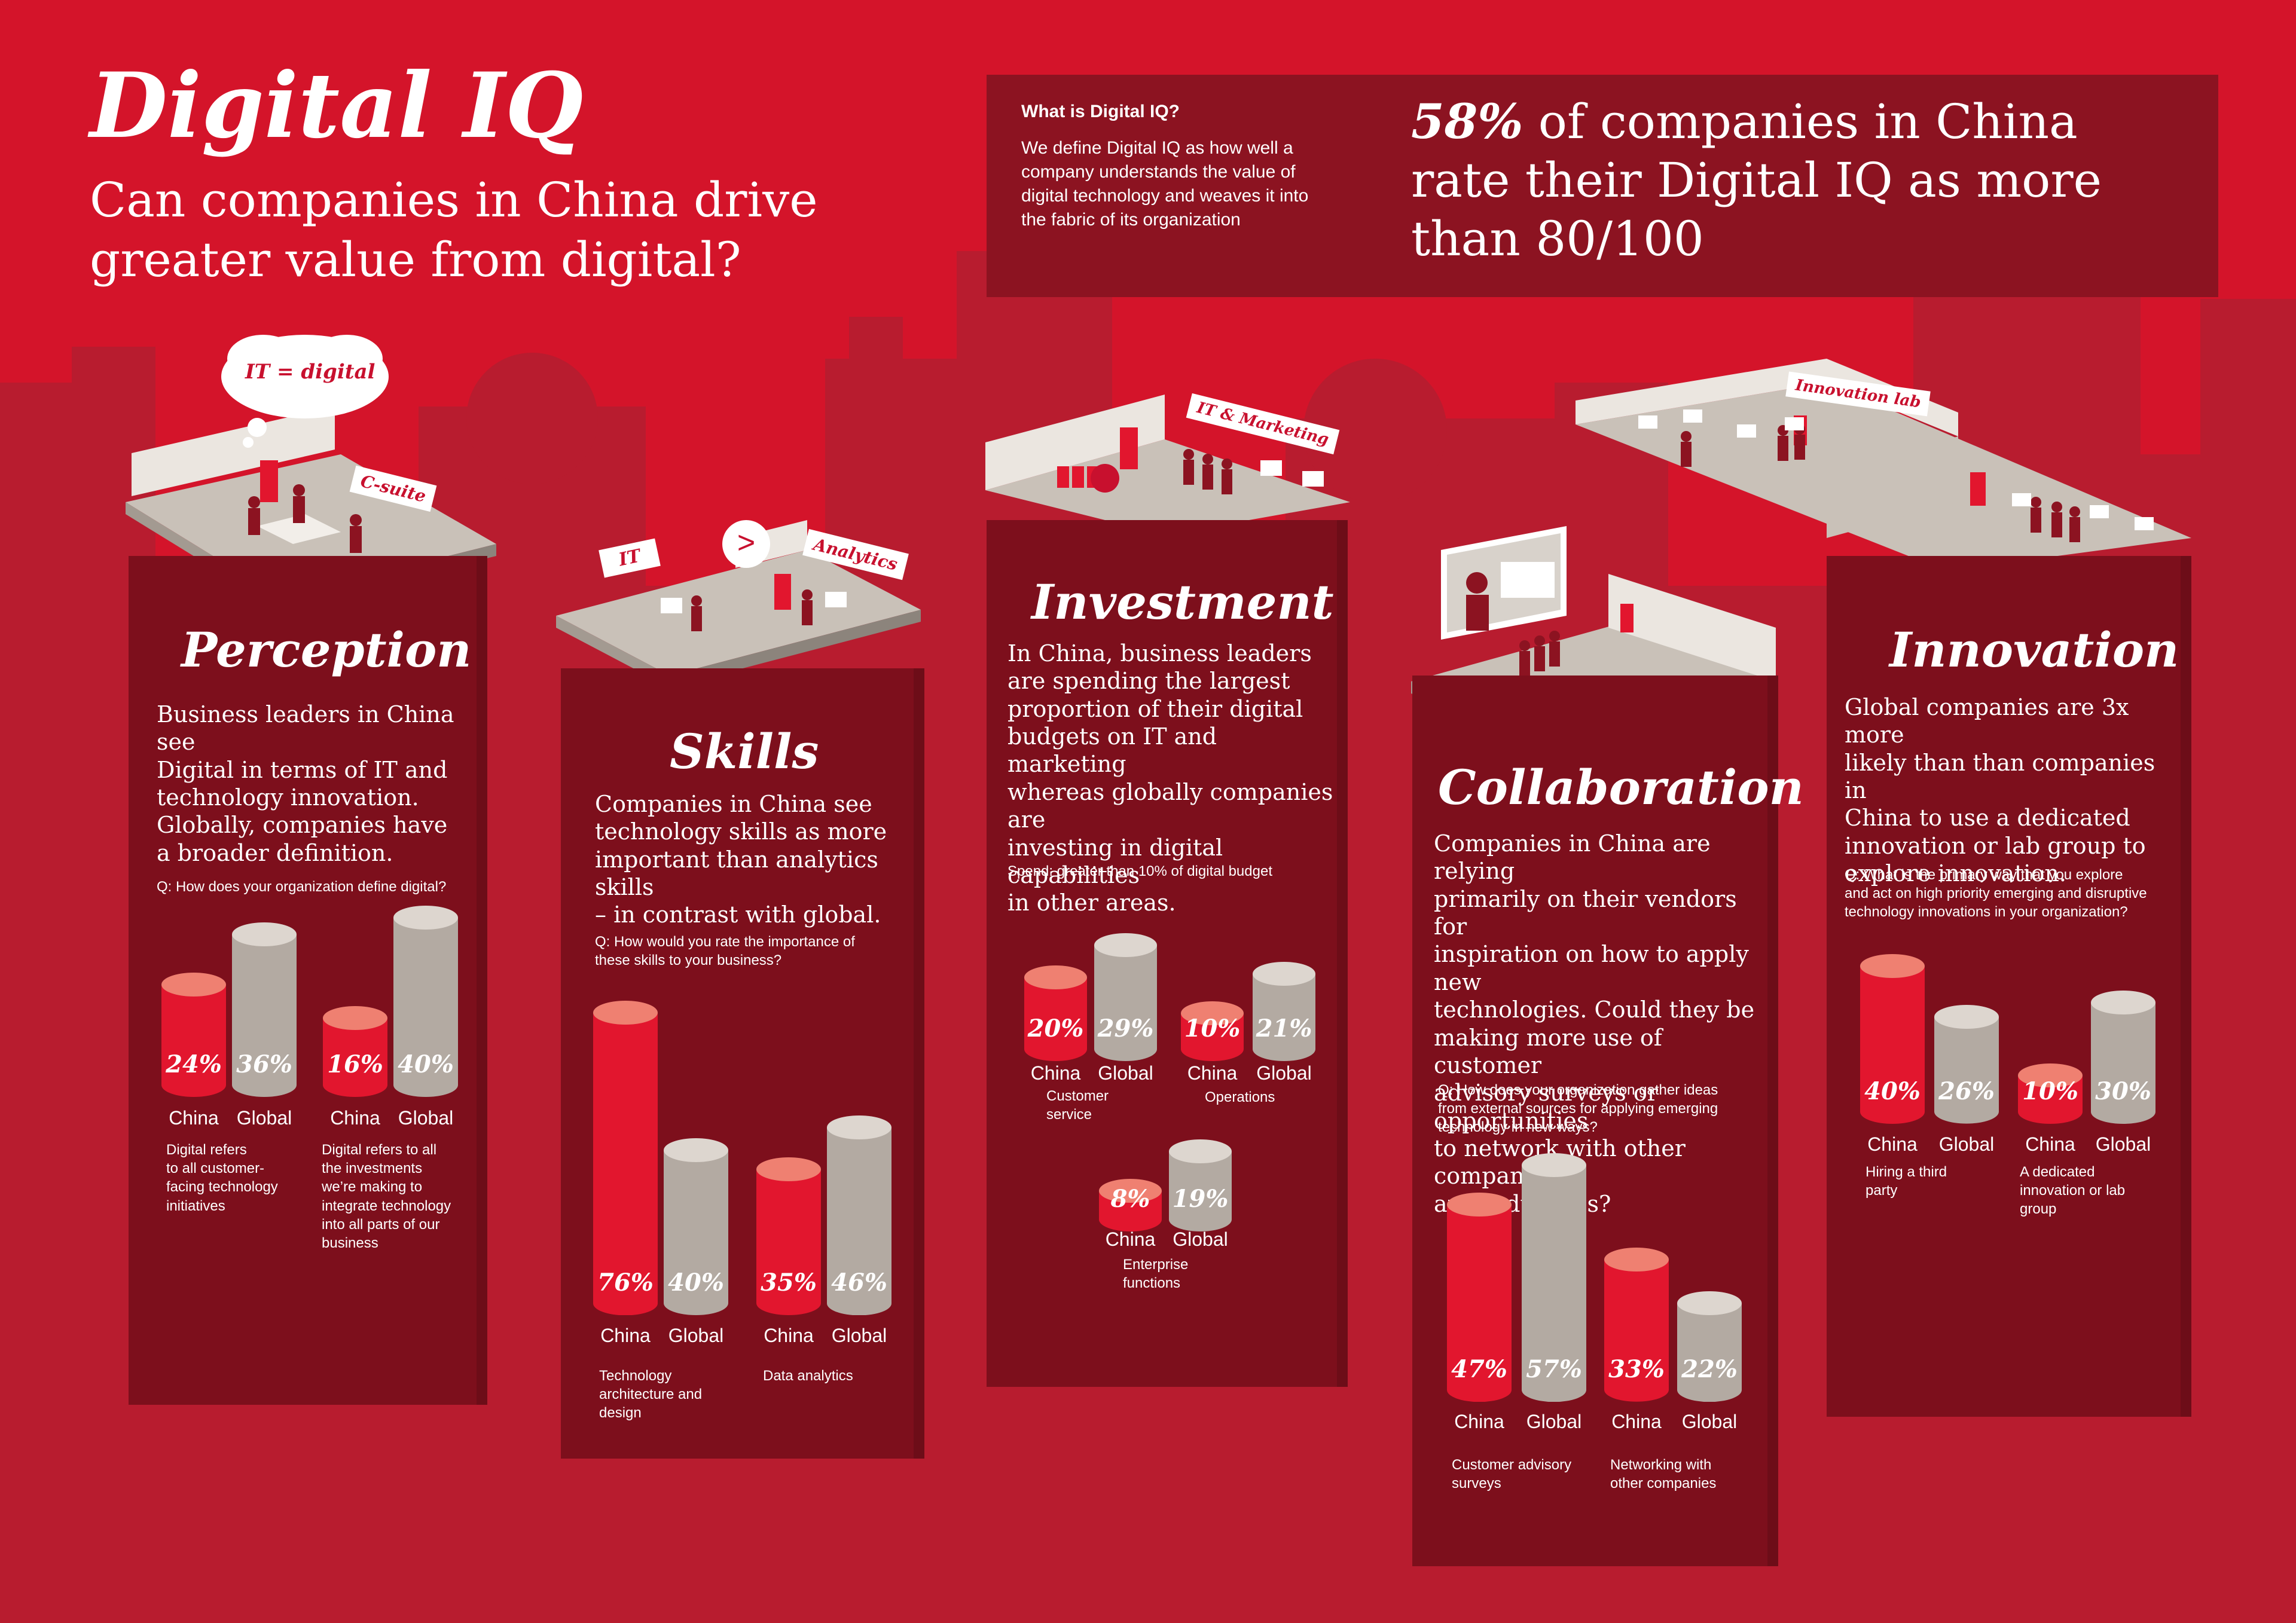 Image resolution: width=2296 pixels, height=1623 pixels. Describe the element at coordinates (1636, 1422) in the screenshot. I see `collaboration-series-label-china-2: China` at that location.